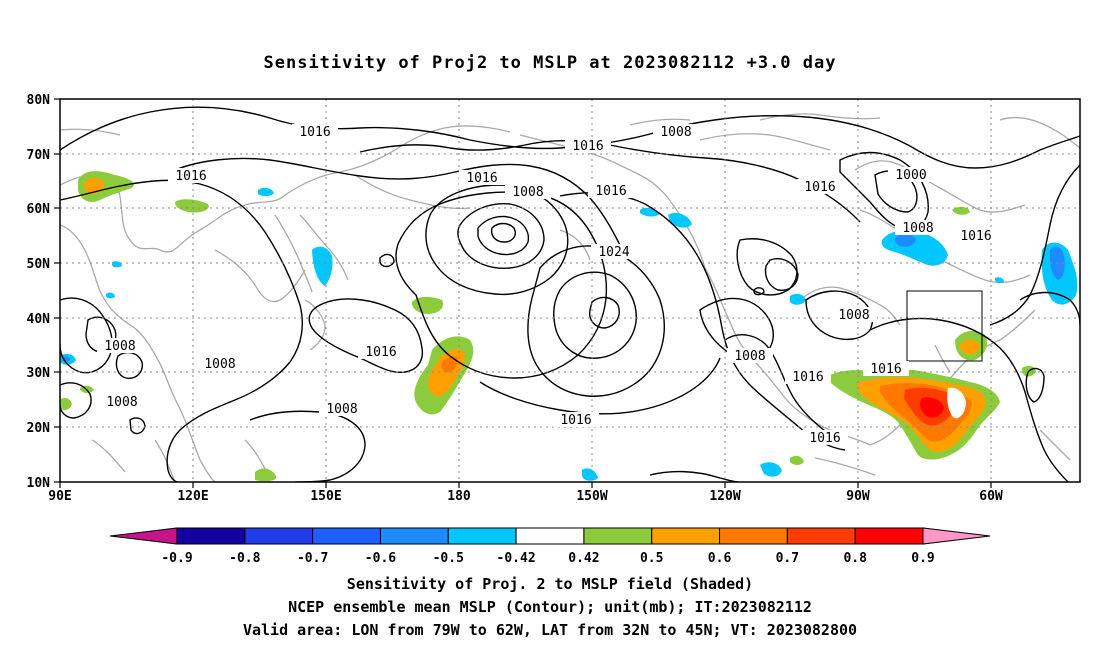 The image size is (1100, 650). What do you see at coordinates (516, 558) in the screenshot?
I see `colorbar-label: -0.42` at bounding box center [516, 558].